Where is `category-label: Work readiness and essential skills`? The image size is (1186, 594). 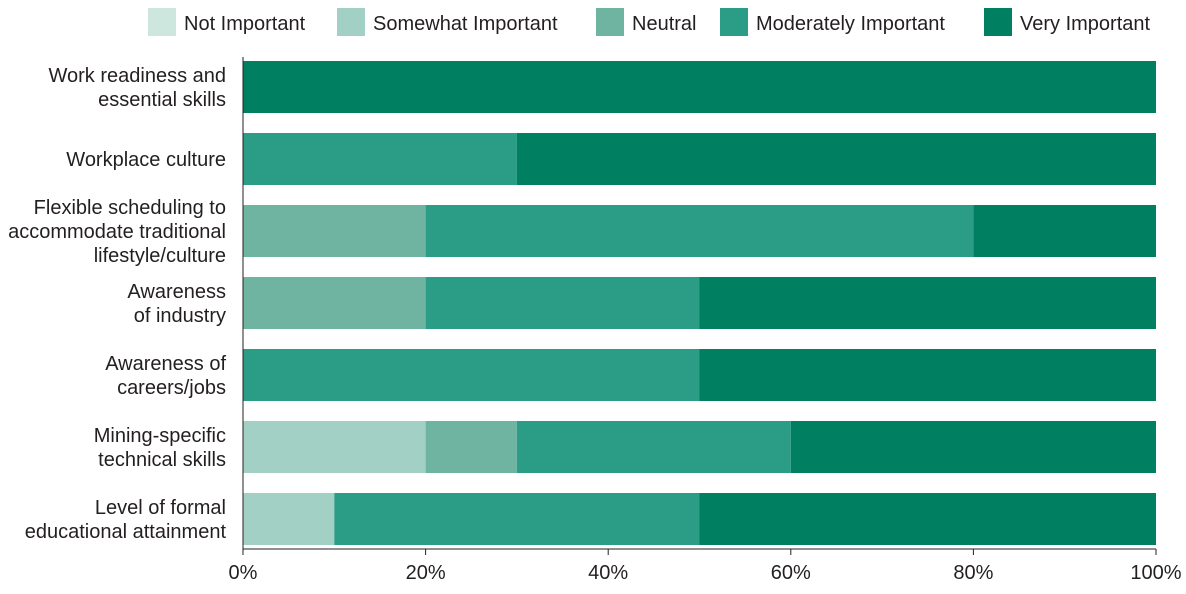 category-label: Work readiness and essential skills is located at coordinates (138, 88).